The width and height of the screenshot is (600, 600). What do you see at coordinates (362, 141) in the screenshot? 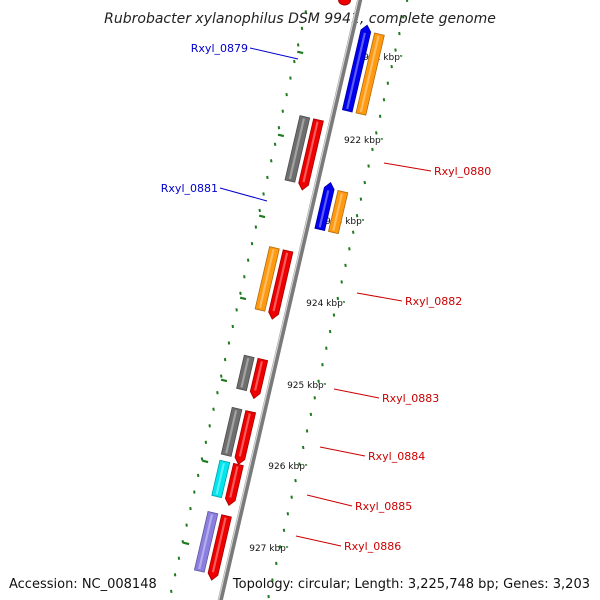
I see `kbp-label: 922 kbp` at bounding box center [362, 141].